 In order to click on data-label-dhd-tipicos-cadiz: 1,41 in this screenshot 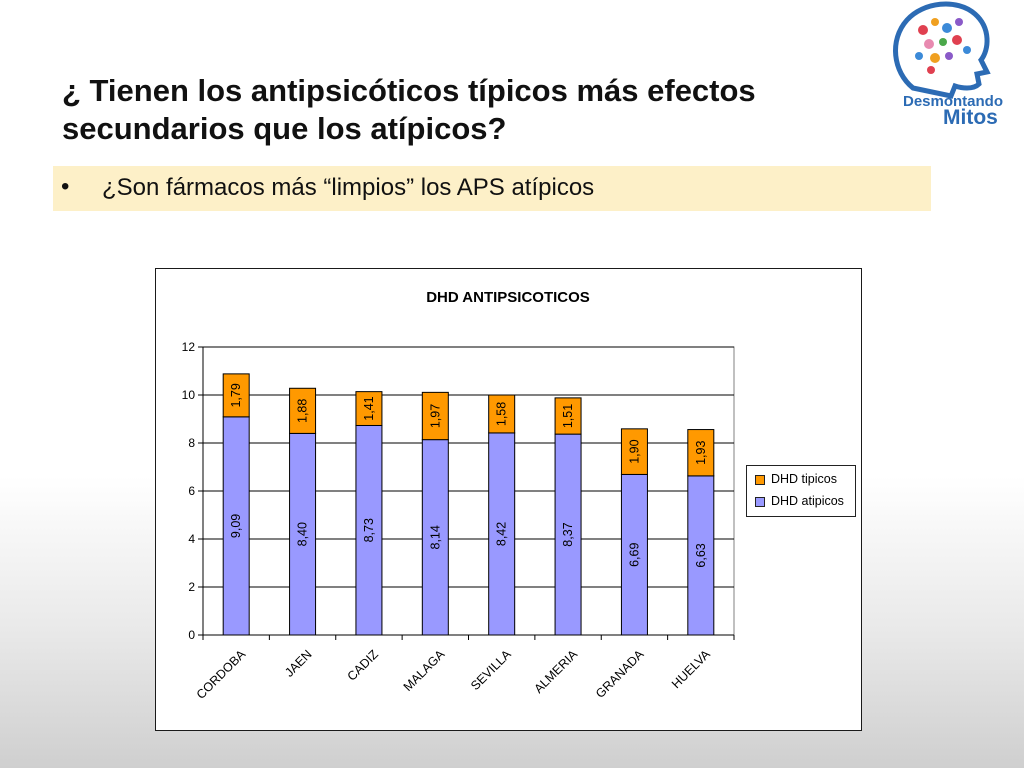, I will do `click(369, 408)`.